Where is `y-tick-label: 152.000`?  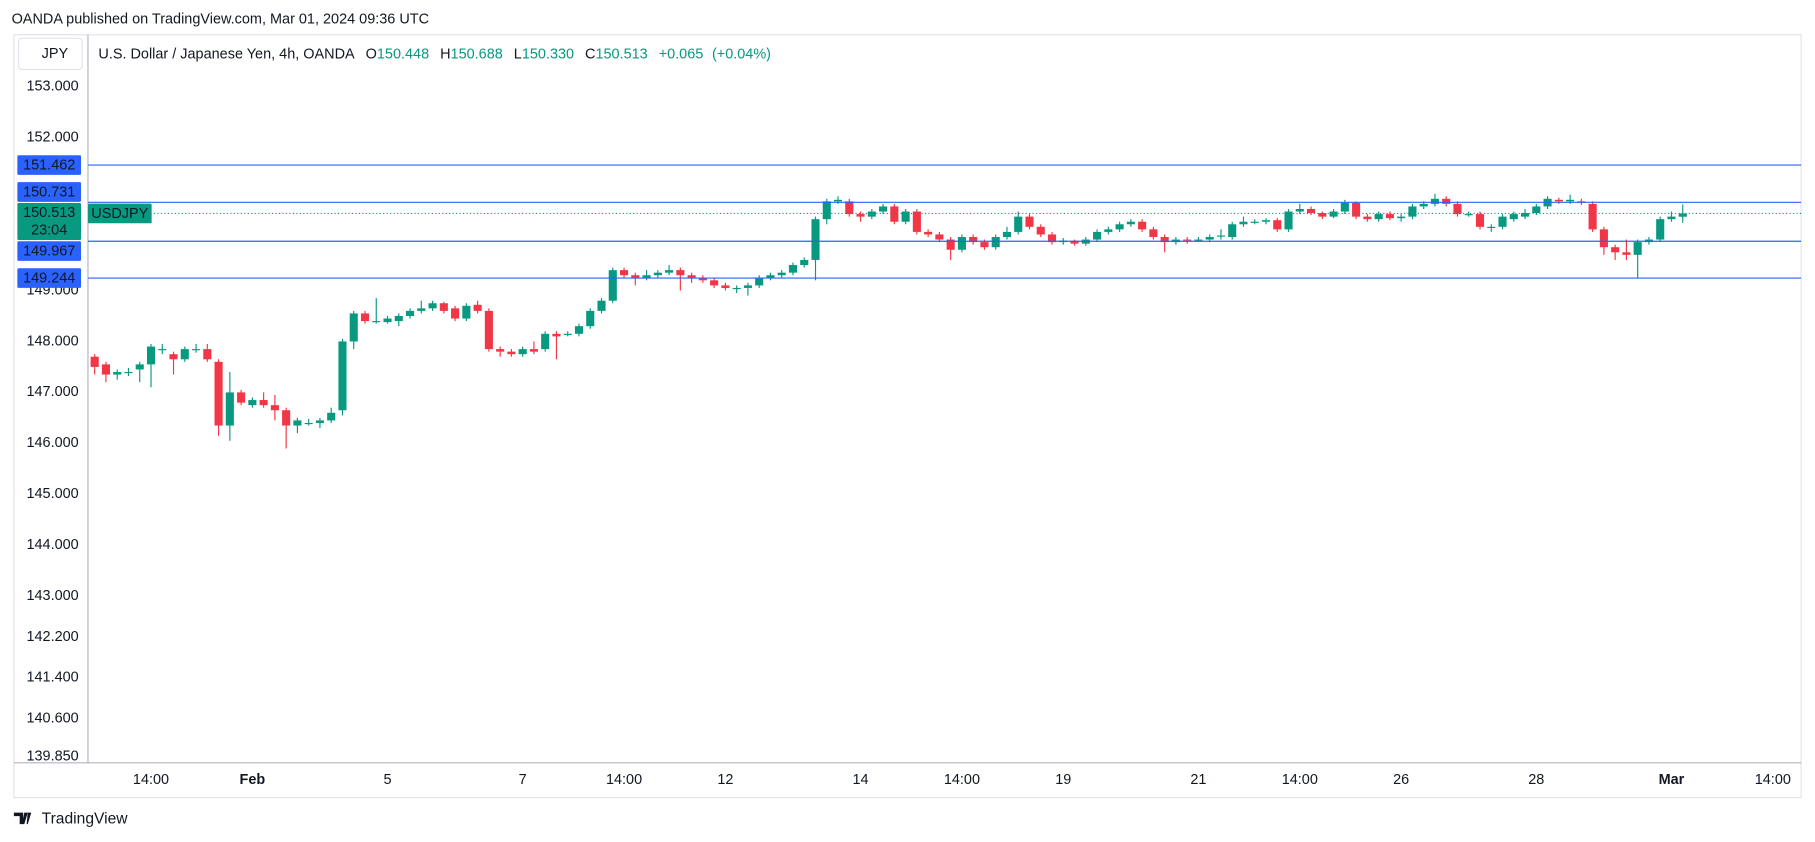
y-tick-label: 152.000 is located at coordinates (52, 137).